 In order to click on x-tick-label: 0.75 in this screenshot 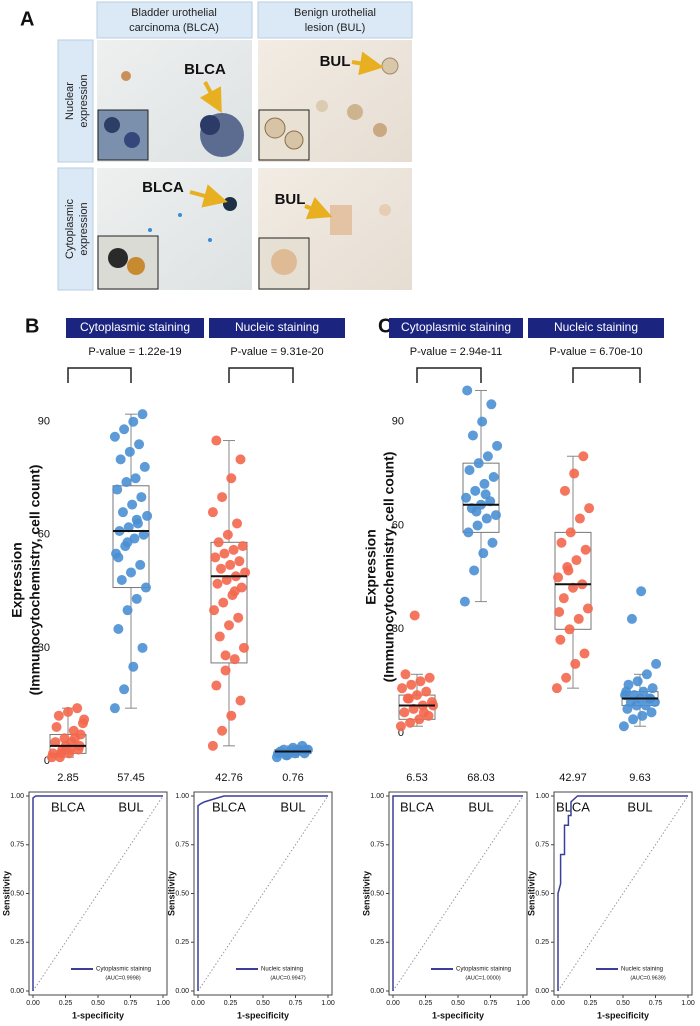, I will do `click(131, 1003)`.